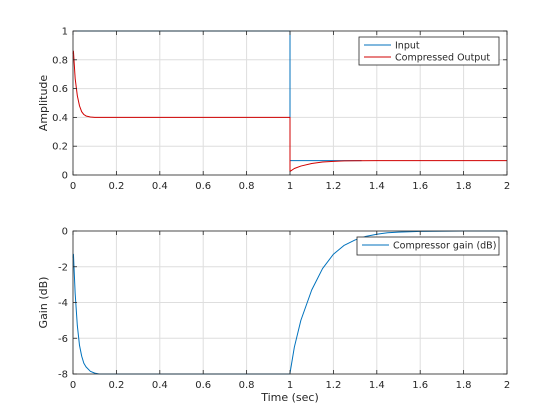 This screenshot has width=560, height=420. Describe the element at coordinates (377, 385) in the screenshot. I see `chart-2-xtick-label-7: 1.4` at that location.